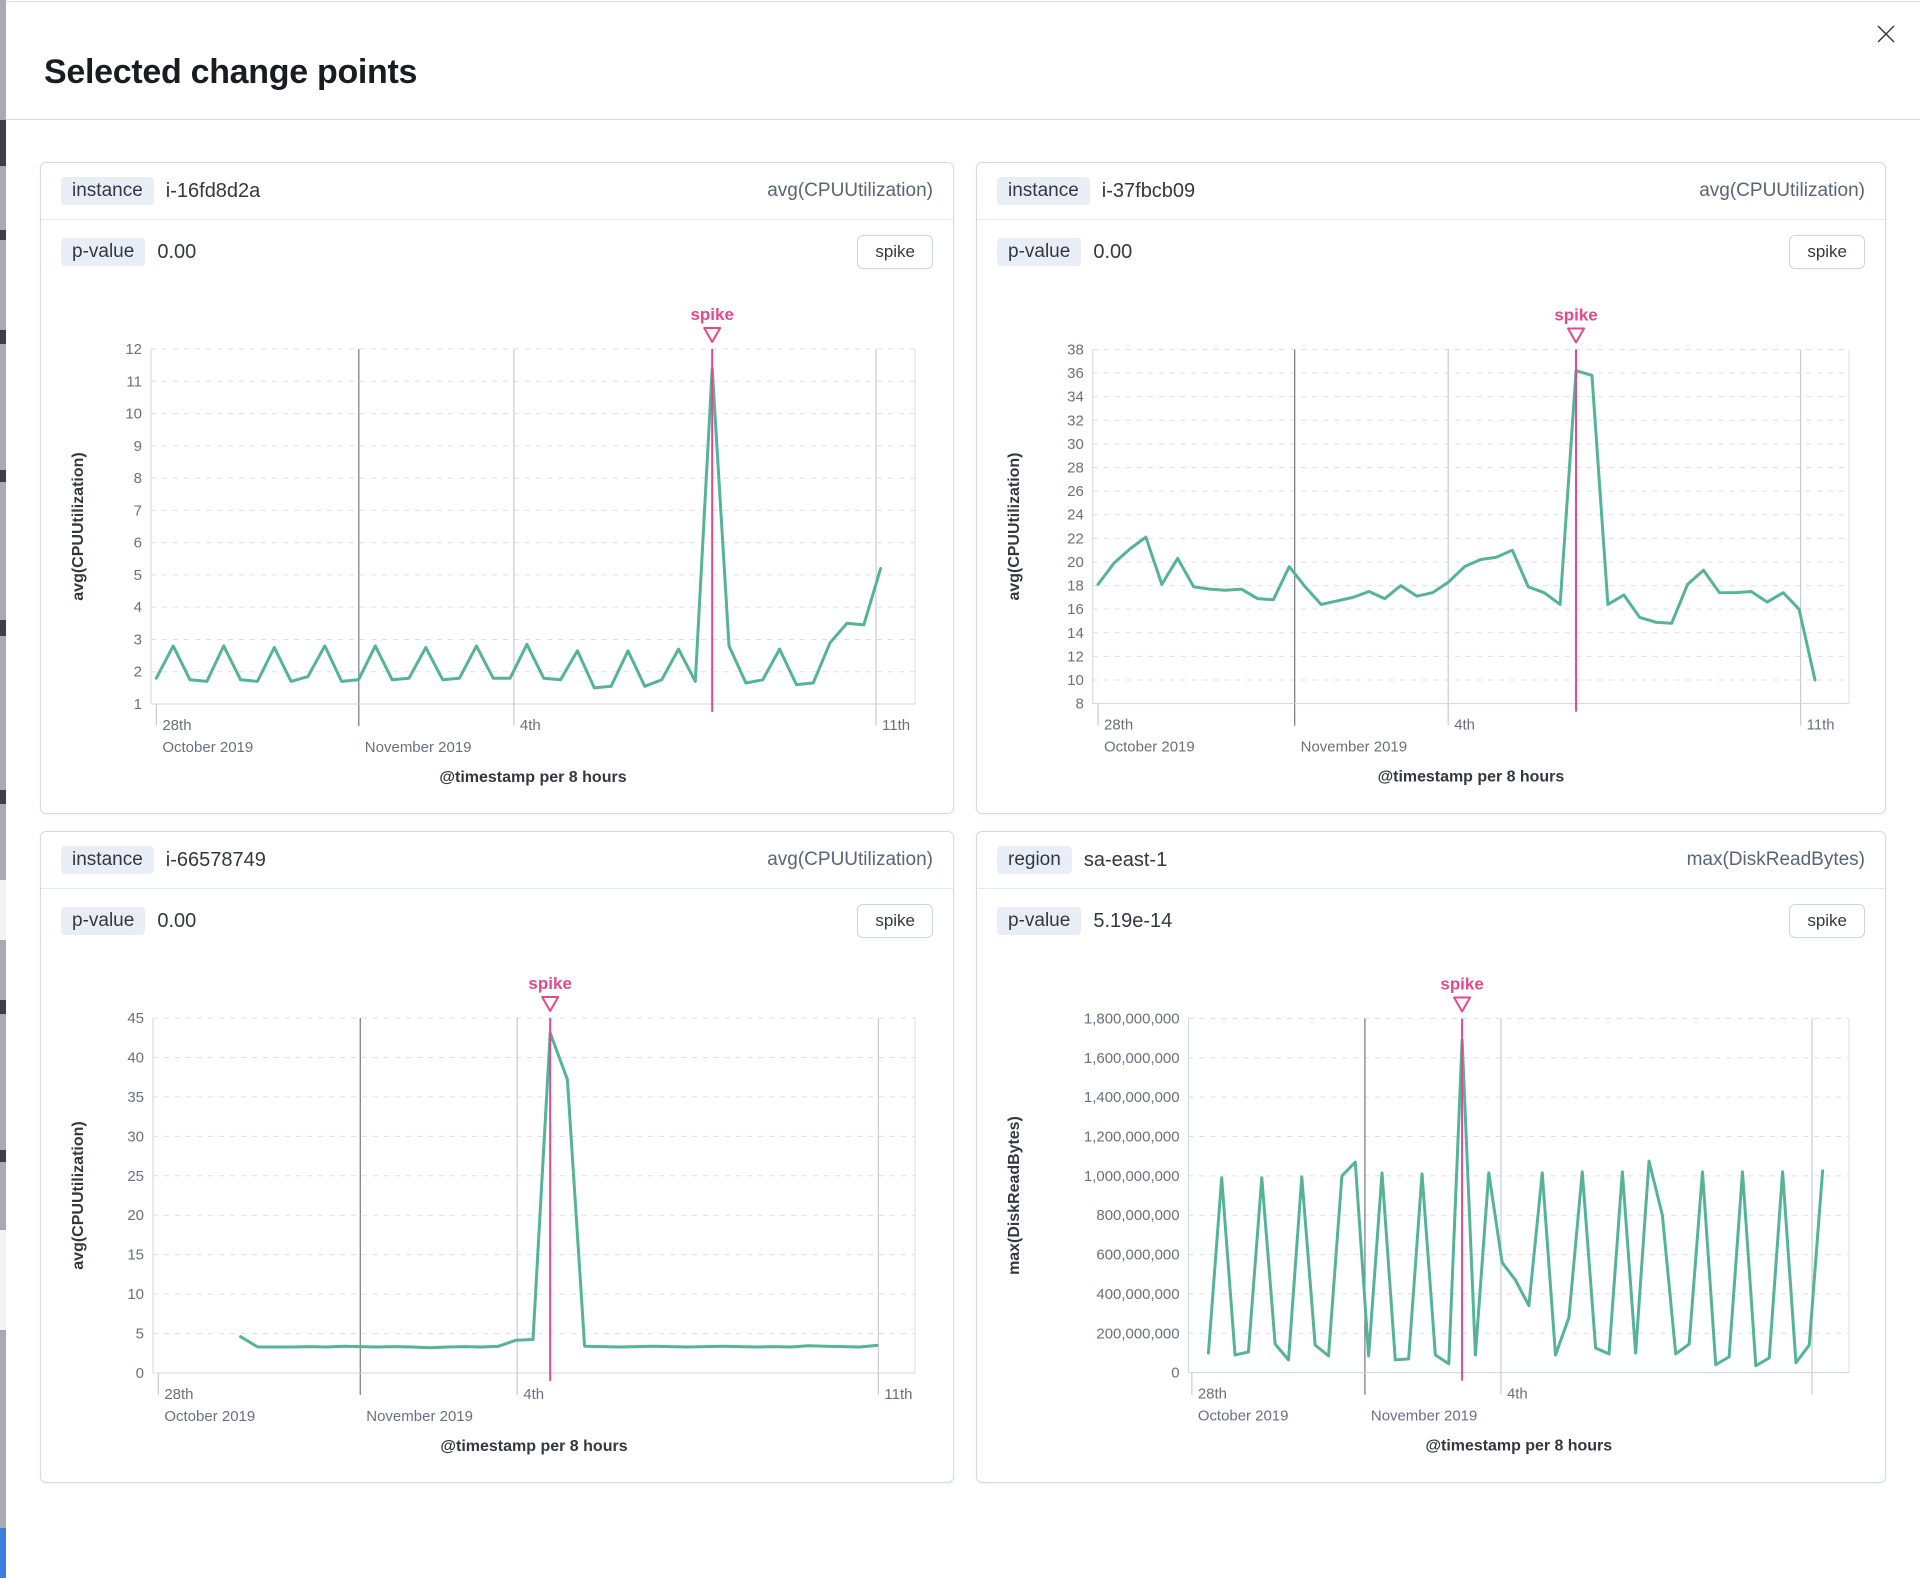 This screenshot has height=1578, width=1920. What do you see at coordinates (1075, 491) in the screenshot?
I see `y-tick-label: 26` at bounding box center [1075, 491].